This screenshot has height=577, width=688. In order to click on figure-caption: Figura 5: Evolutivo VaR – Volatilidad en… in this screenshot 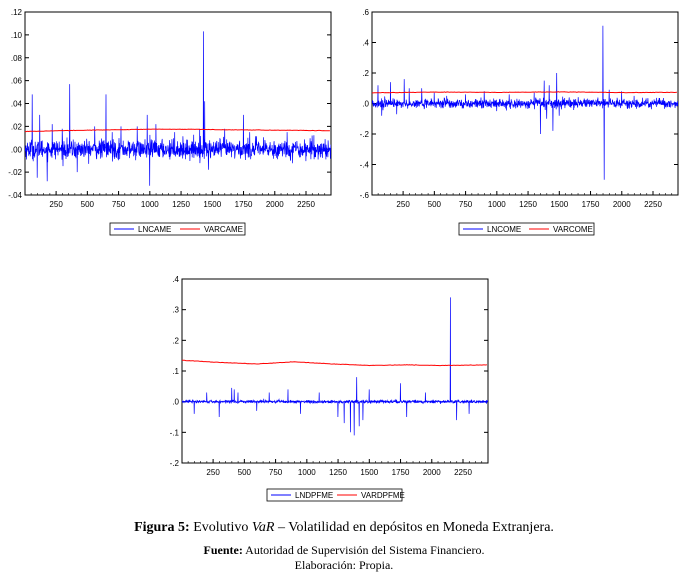, I will do `click(344, 528)`.